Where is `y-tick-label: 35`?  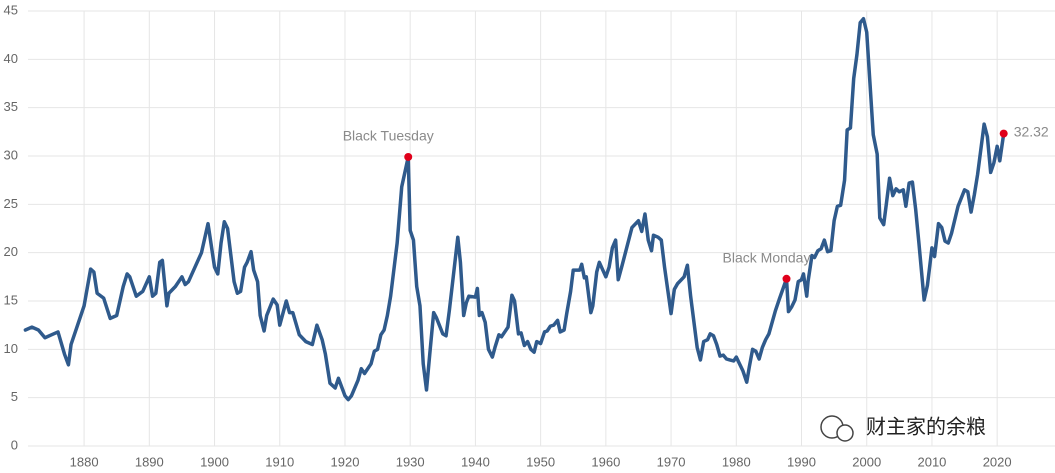 y-tick-label: 35 is located at coordinates (11, 106).